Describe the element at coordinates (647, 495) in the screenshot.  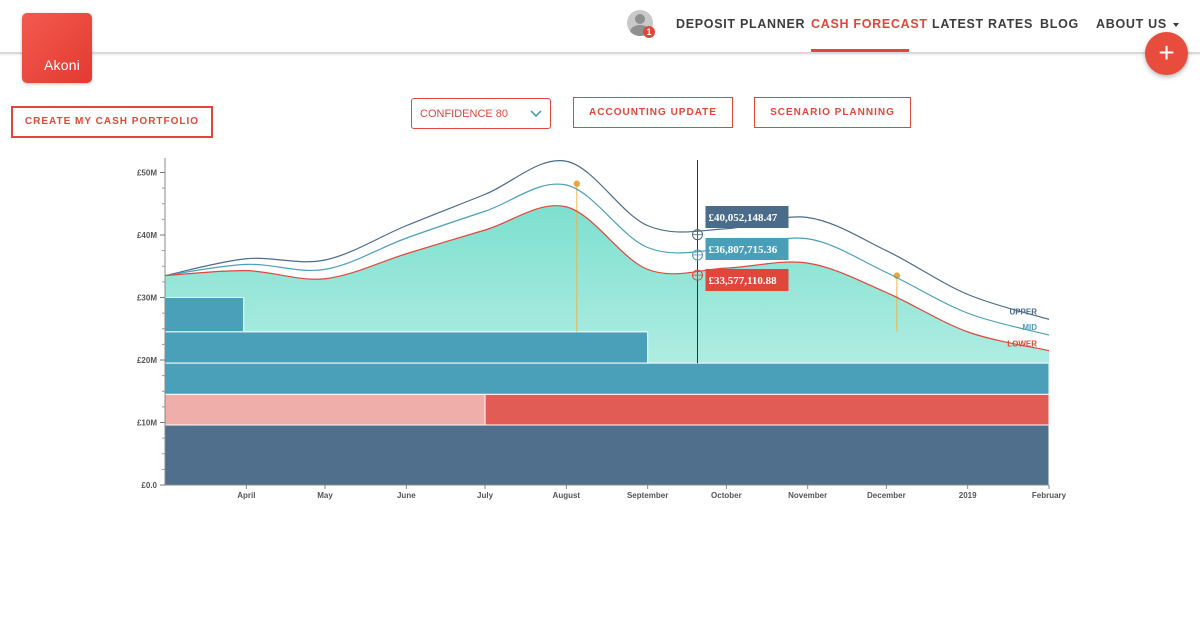
I see `x-tick-label: September` at that location.